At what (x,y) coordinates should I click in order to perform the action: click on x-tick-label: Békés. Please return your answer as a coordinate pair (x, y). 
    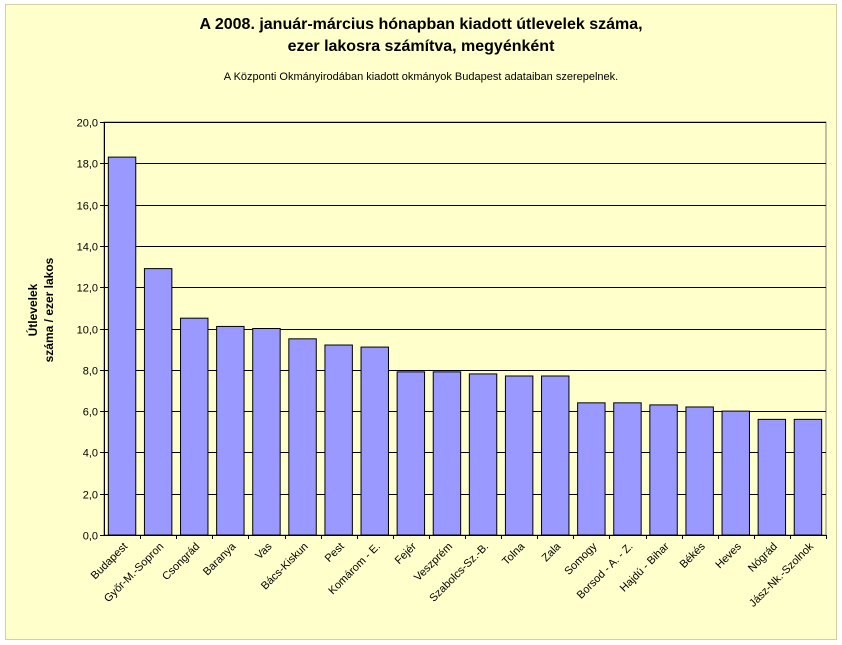
    Looking at the image, I should click on (693, 555).